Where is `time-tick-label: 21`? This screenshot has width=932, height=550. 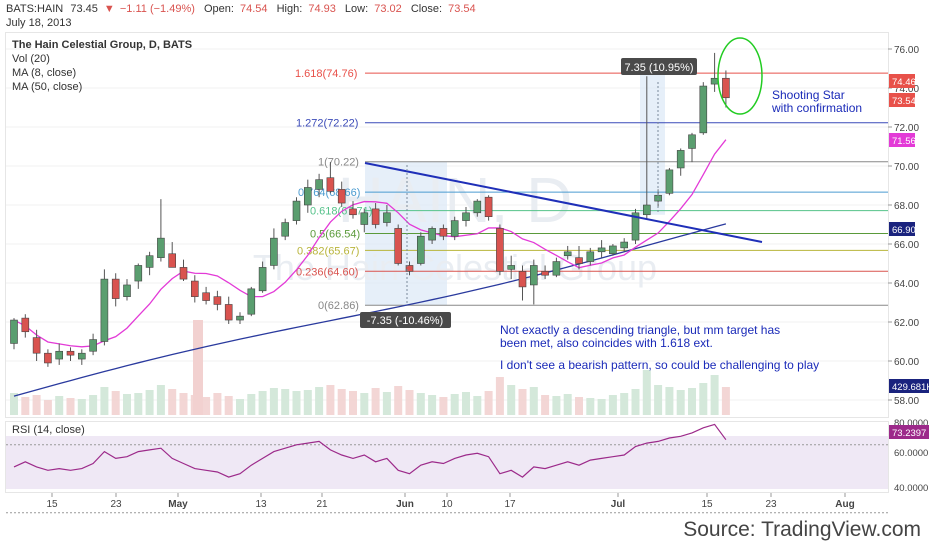
time-tick-label: 21 is located at coordinates (322, 504).